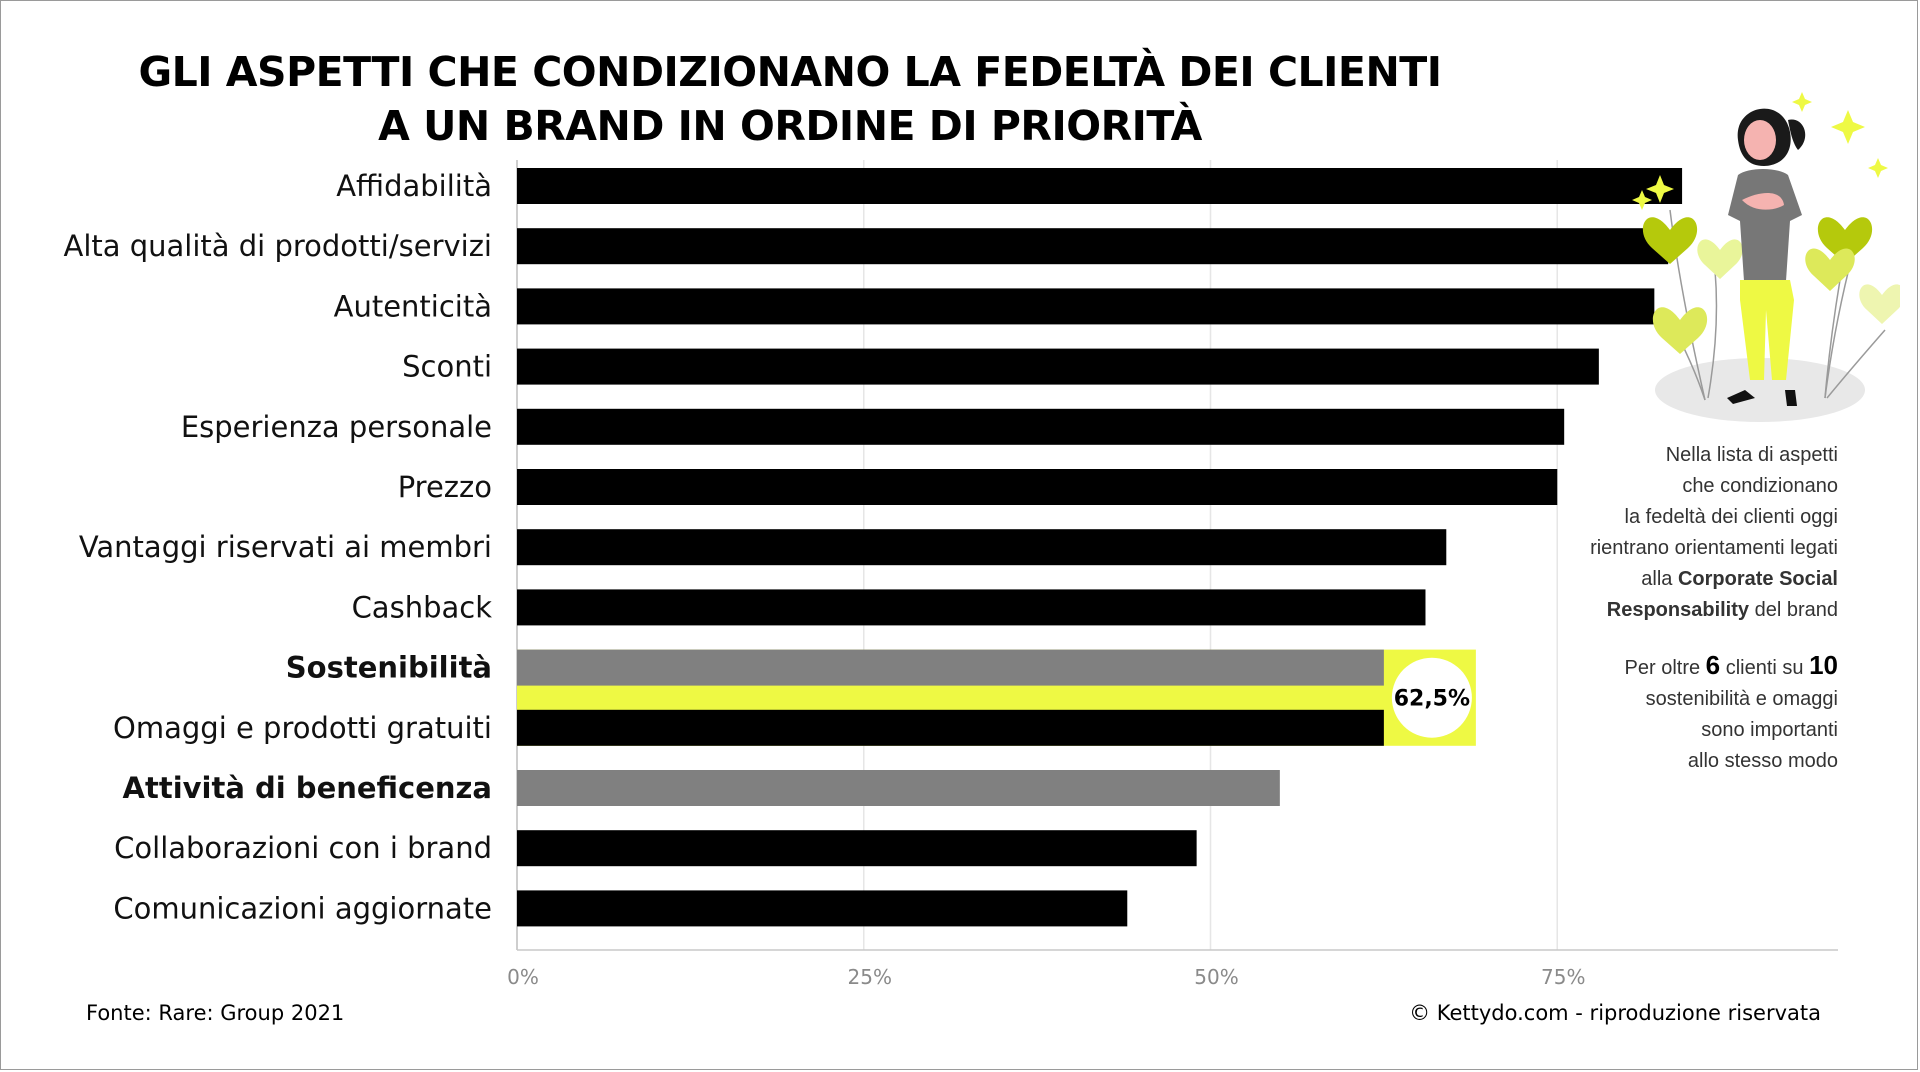  Describe the element at coordinates (285, 547) in the screenshot. I see `category-label: Vantaggi riservati ai membri` at that location.